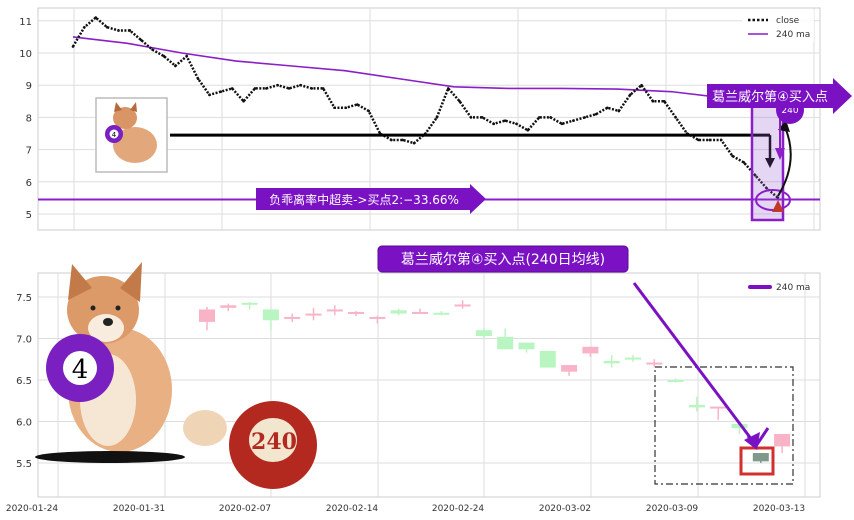  Describe the element at coordinates (29, 215) in the screenshot. I see `y-tick-label: 5` at that location.